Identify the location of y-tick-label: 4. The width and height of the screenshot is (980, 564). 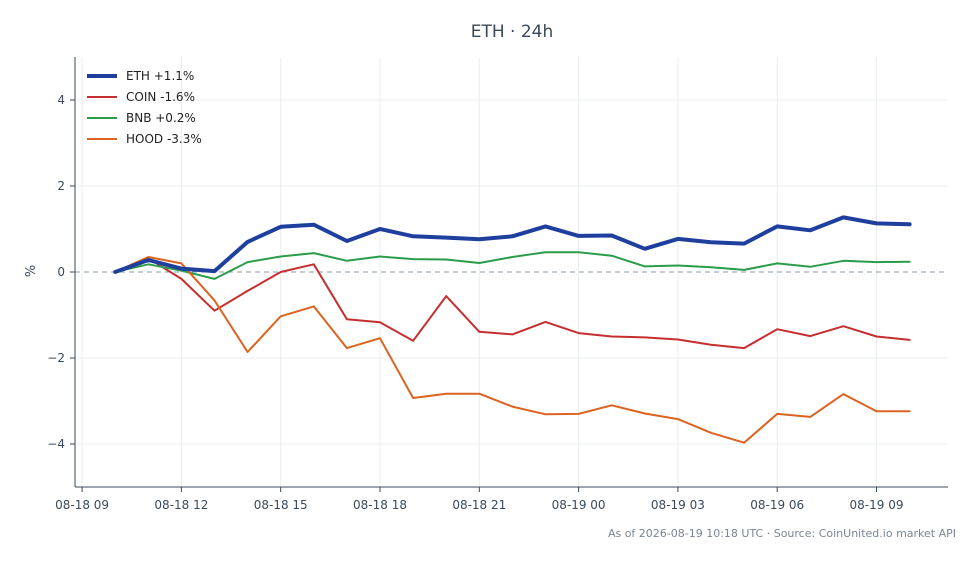
(61, 100).